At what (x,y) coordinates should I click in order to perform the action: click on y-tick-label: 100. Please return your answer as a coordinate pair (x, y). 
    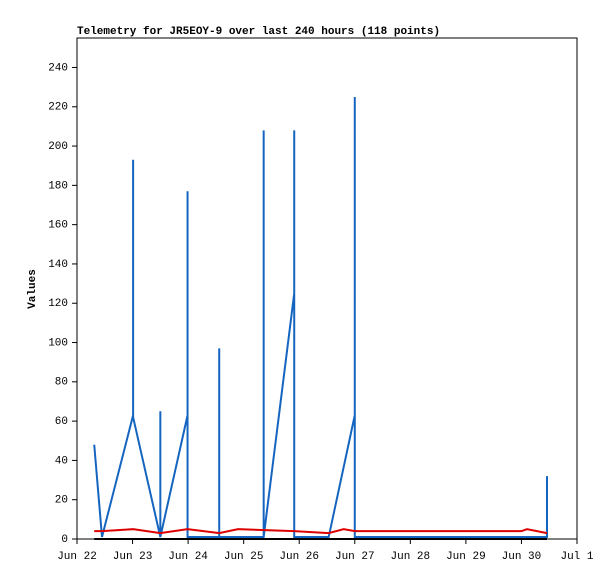
    Looking at the image, I should click on (58, 343).